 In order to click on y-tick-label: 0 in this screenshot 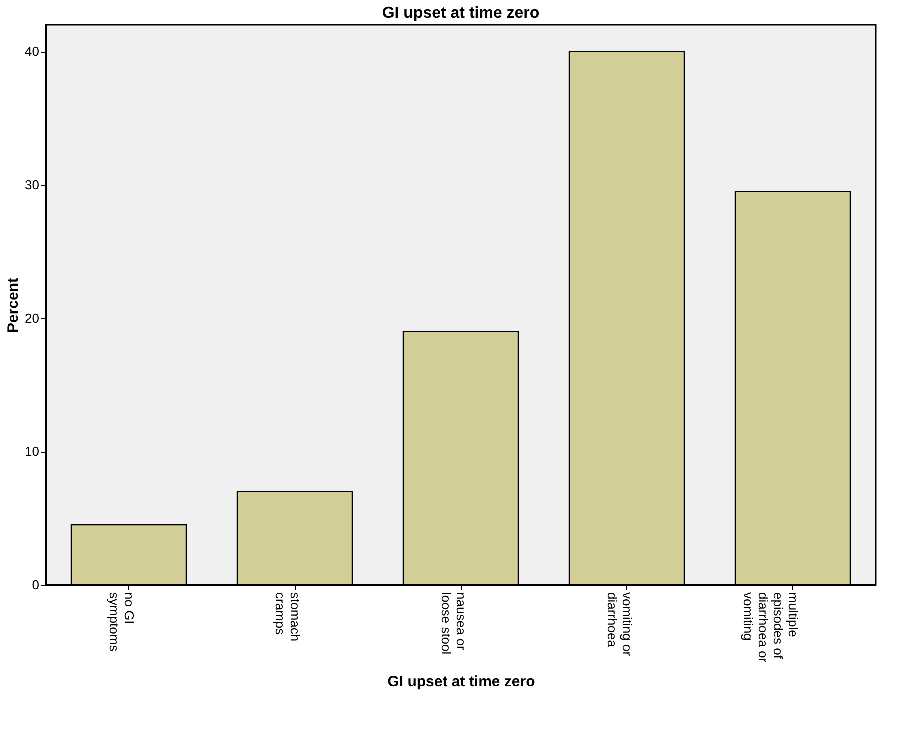, I will do `click(36, 585)`.